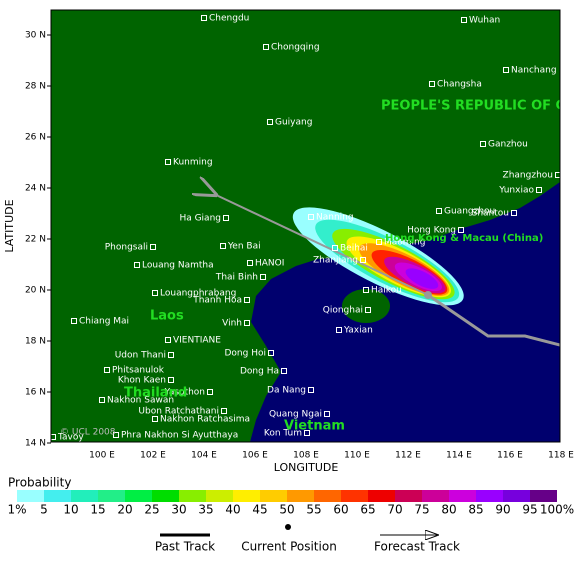 Image resolution: width=580 pixels, height=562 pixels. What do you see at coordinates (70, 438) in the screenshot?
I see `city-label: Tavoy` at bounding box center [70, 438].